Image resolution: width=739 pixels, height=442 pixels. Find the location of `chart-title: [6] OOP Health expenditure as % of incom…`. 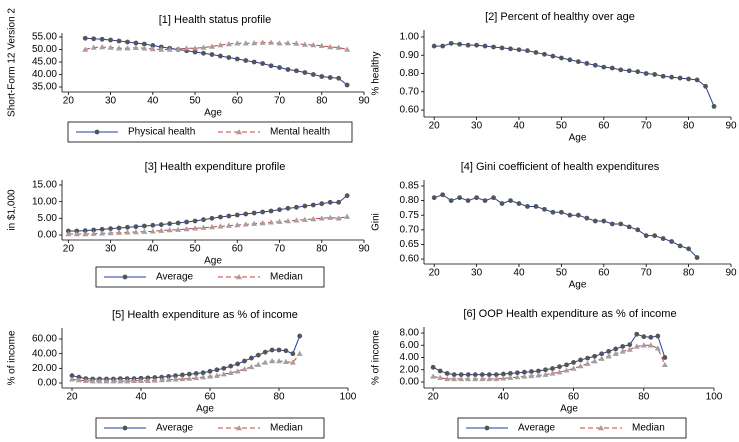

chart-title: [6] OOP Health expenditure as % of incom… is located at coordinates (569, 314).